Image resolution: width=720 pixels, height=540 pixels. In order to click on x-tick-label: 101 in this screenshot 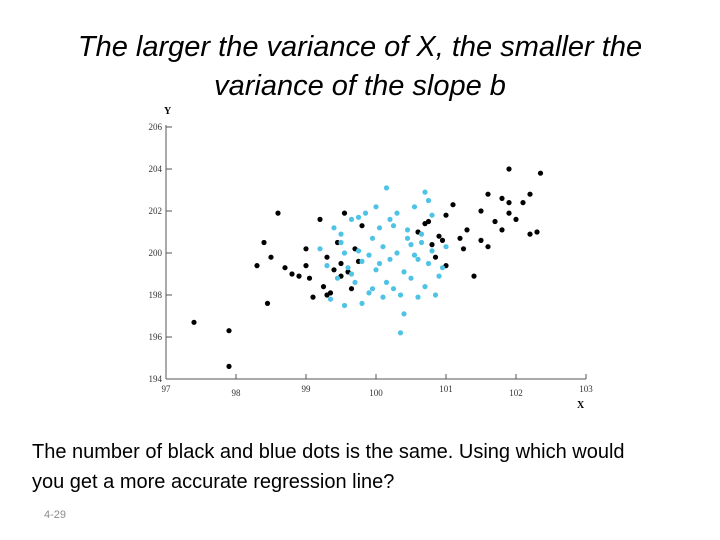, I will do `click(446, 389)`.